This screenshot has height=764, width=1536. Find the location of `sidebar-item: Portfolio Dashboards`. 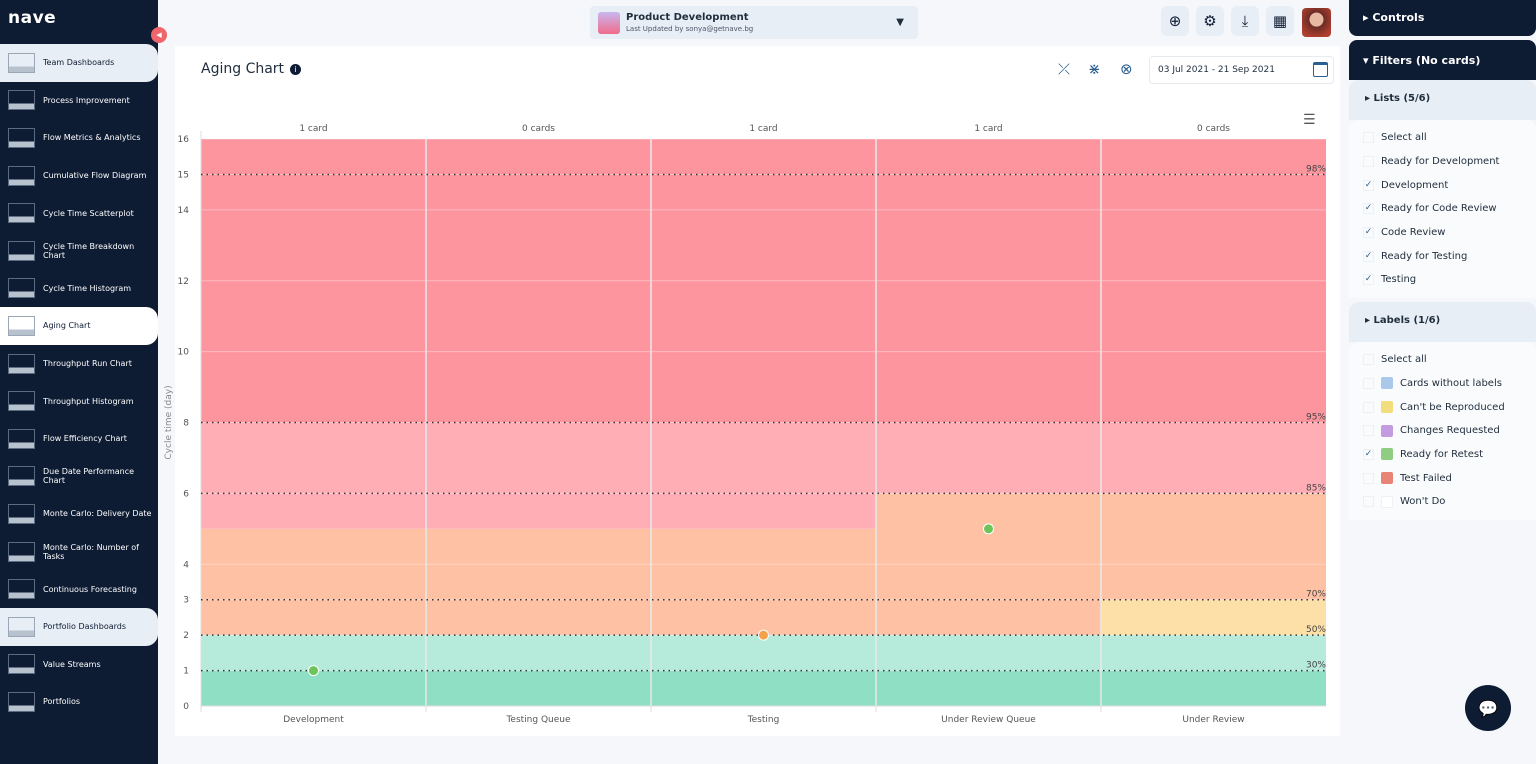

sidebar-item: Portfolio Dashboards is located at coordinates (79, 626).